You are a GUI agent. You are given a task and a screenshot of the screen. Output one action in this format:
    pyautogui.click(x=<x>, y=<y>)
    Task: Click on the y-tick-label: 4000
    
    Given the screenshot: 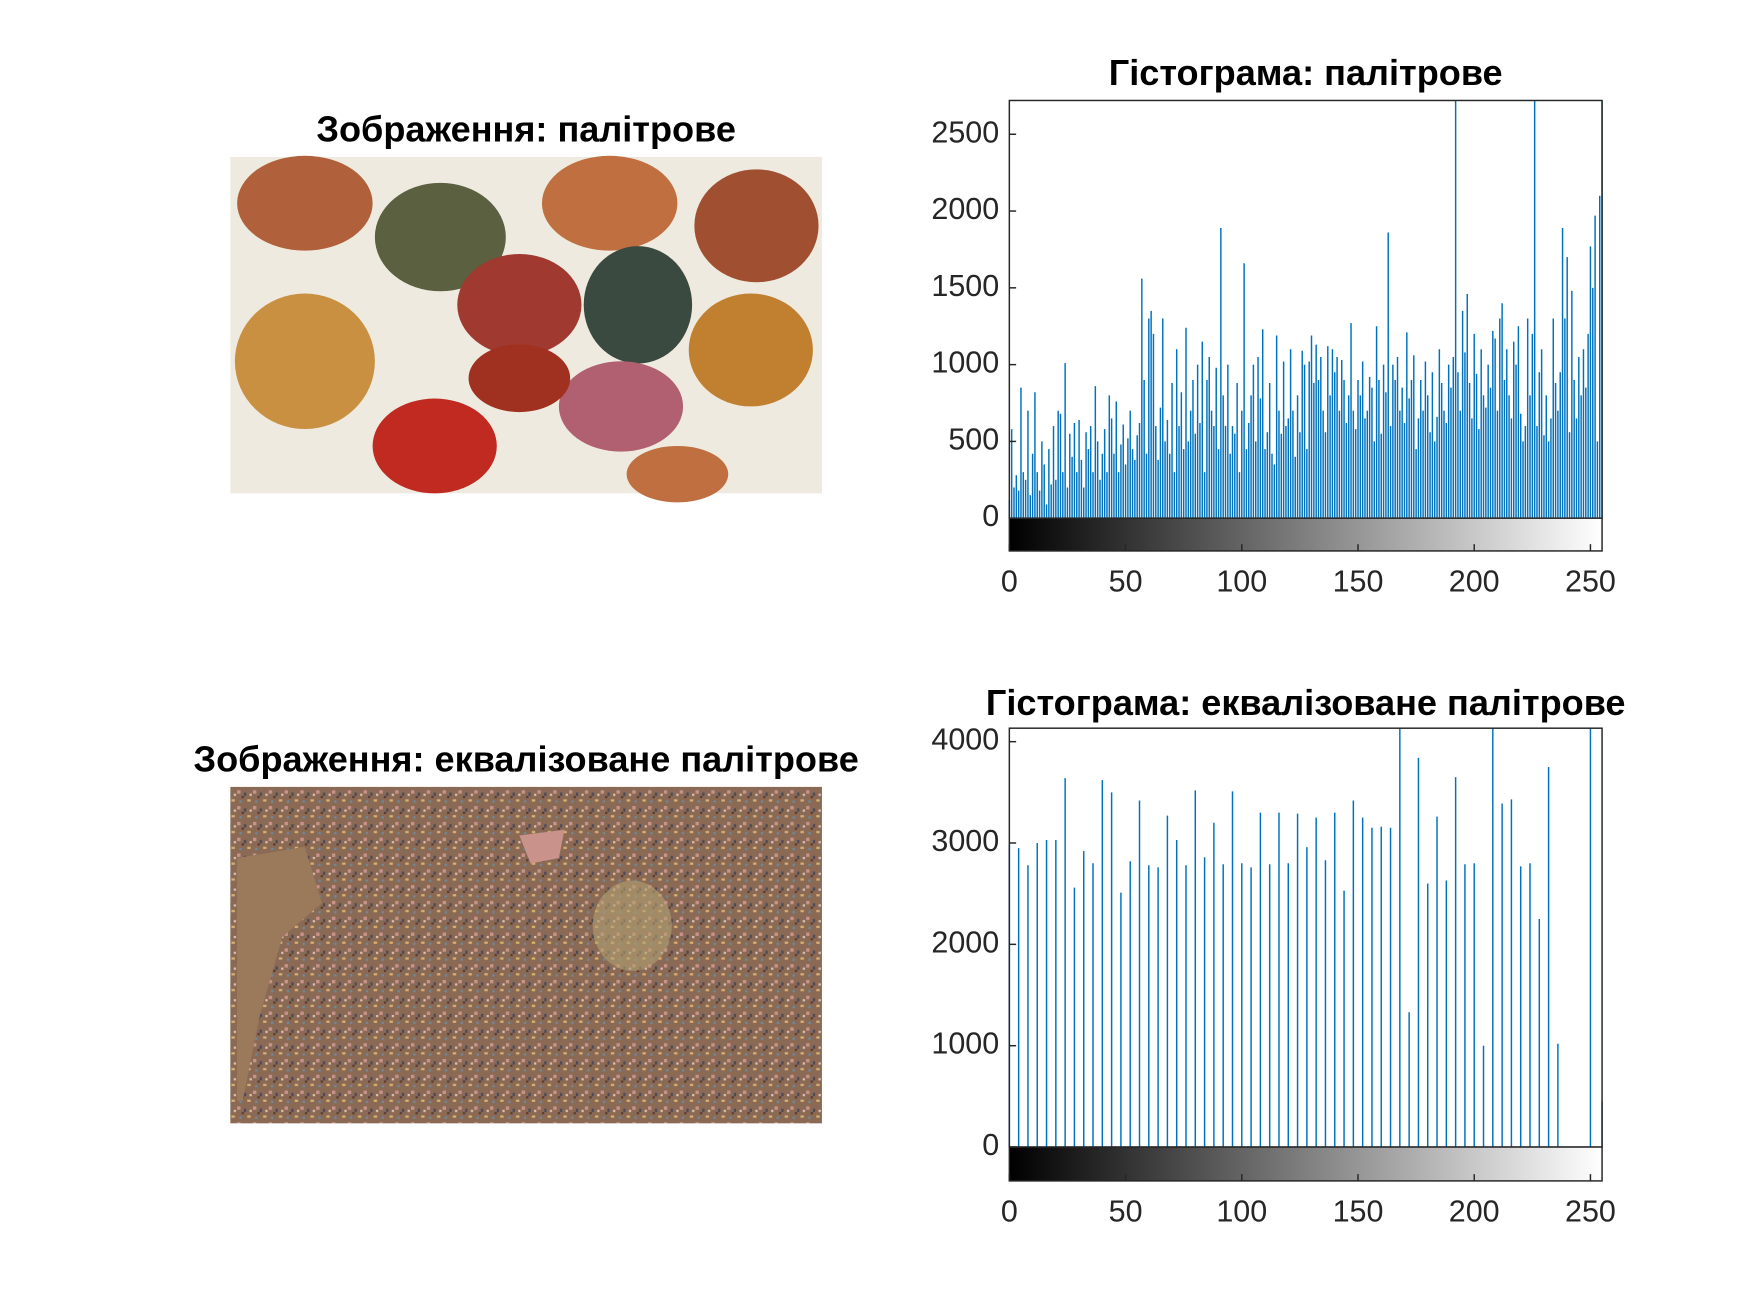 What is the action you would take?
    pyautogui.click(x=965, y=740)
    